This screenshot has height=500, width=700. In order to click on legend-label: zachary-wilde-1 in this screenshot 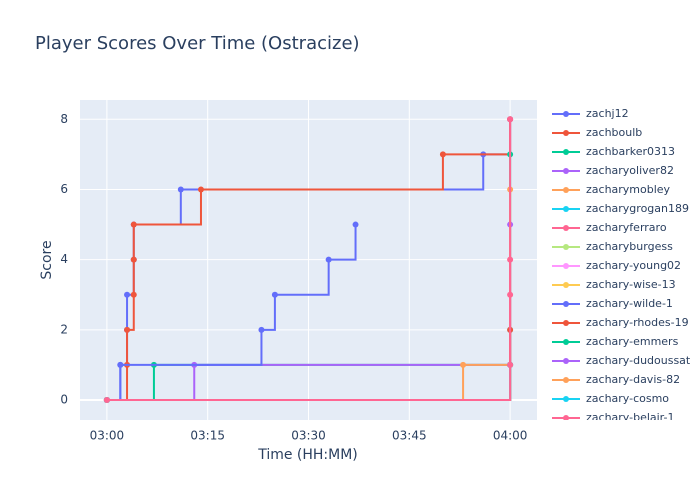, I will do `click(629, 303)`.